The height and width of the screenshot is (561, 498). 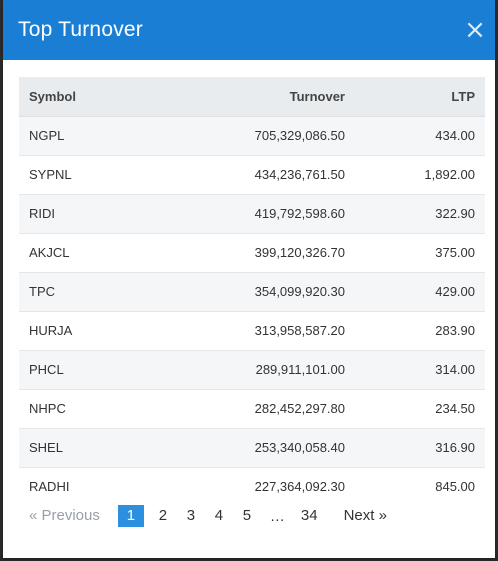 I want to click on cell-symbol: HURJA, so click(x=104, y=330).